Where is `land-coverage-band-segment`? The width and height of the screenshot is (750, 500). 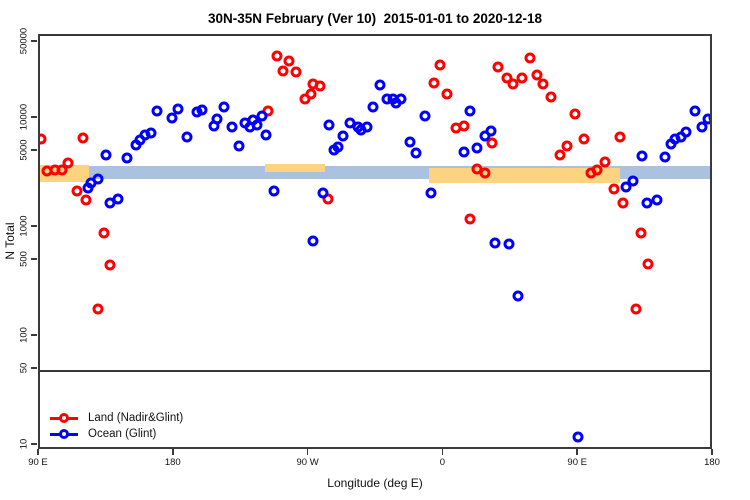 land-coverage-band-segment is located at coordinates (294, 168).